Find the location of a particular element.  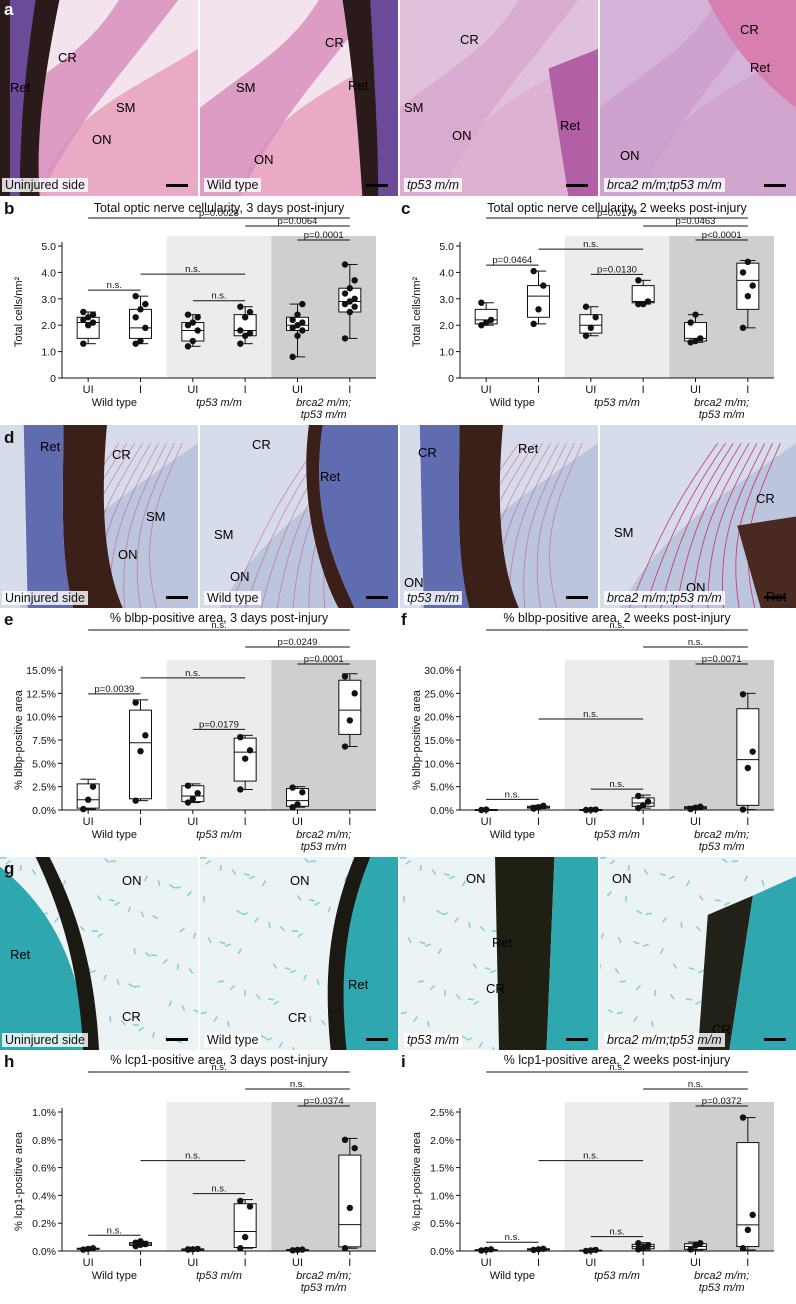

y-tick-label: 4.0 is located at coordinates (48, 273).